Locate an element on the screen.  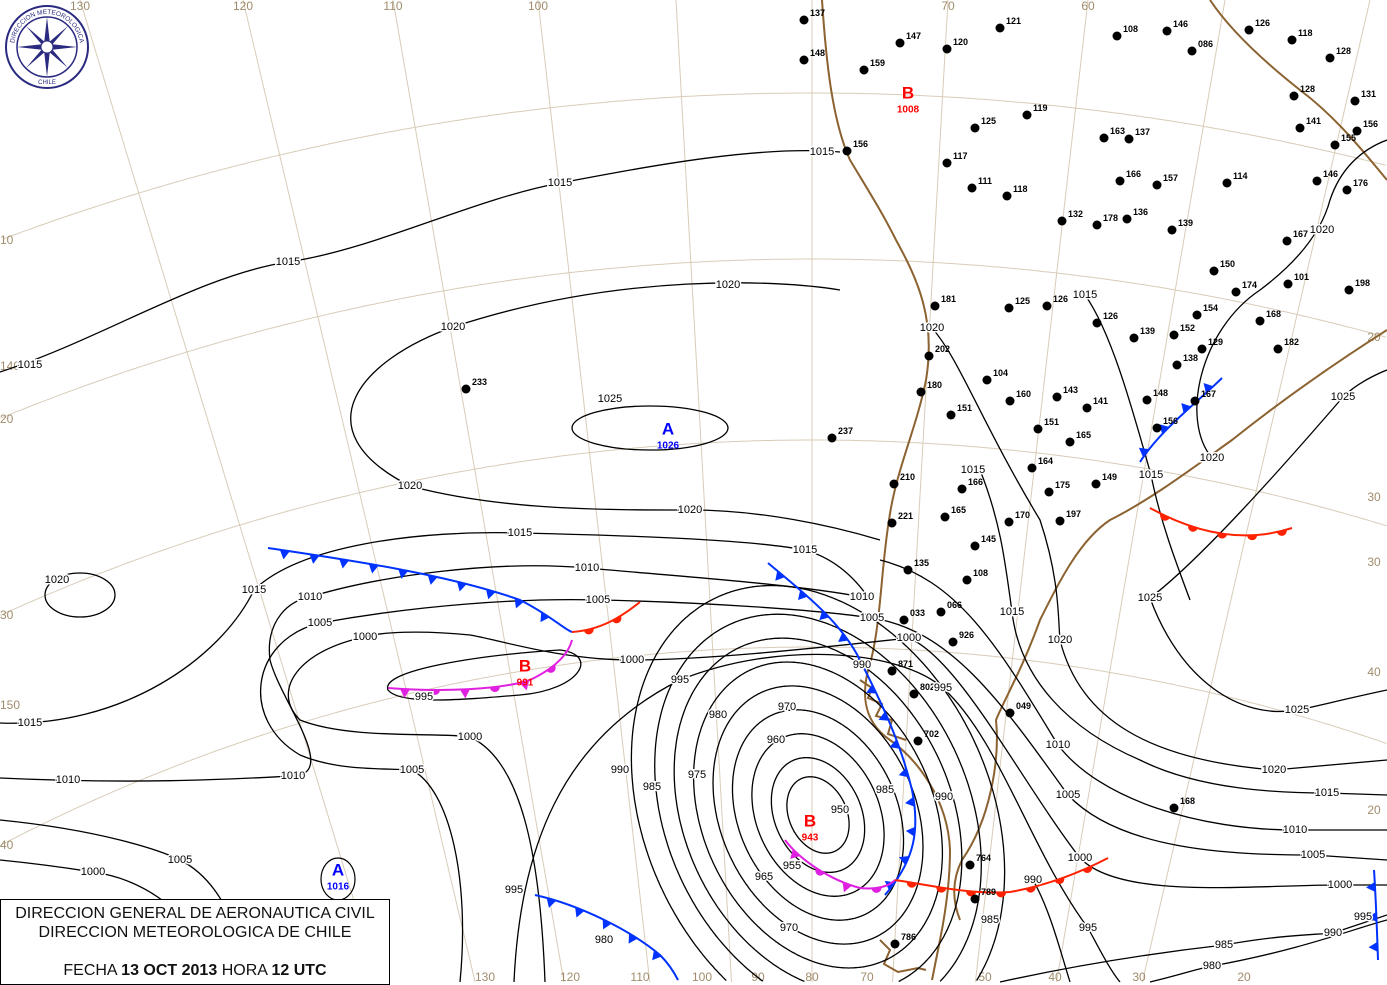
station-plot: 033 is located at coordinates (912, 616).